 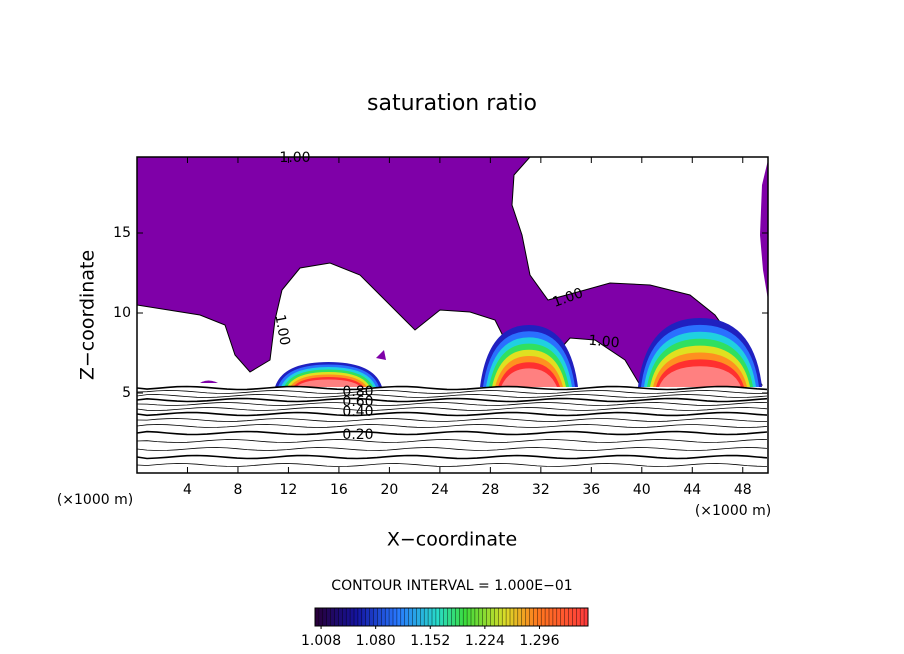 What do you see at coordinates (357, 392) in the screenshot?
I see `contour-label: 0.80` at bounding box center [357, 392].